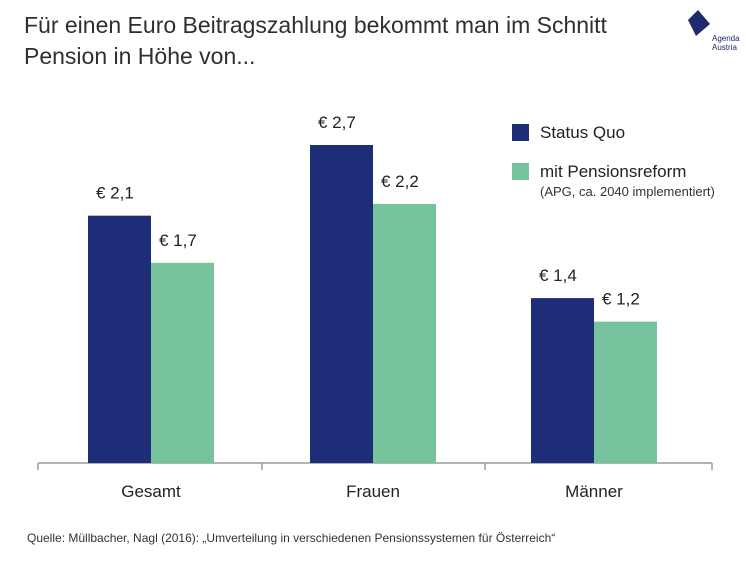 The height and width of the screenshot is (563, 750). I want to click on legend-swatch-reform, so click(520, 171).